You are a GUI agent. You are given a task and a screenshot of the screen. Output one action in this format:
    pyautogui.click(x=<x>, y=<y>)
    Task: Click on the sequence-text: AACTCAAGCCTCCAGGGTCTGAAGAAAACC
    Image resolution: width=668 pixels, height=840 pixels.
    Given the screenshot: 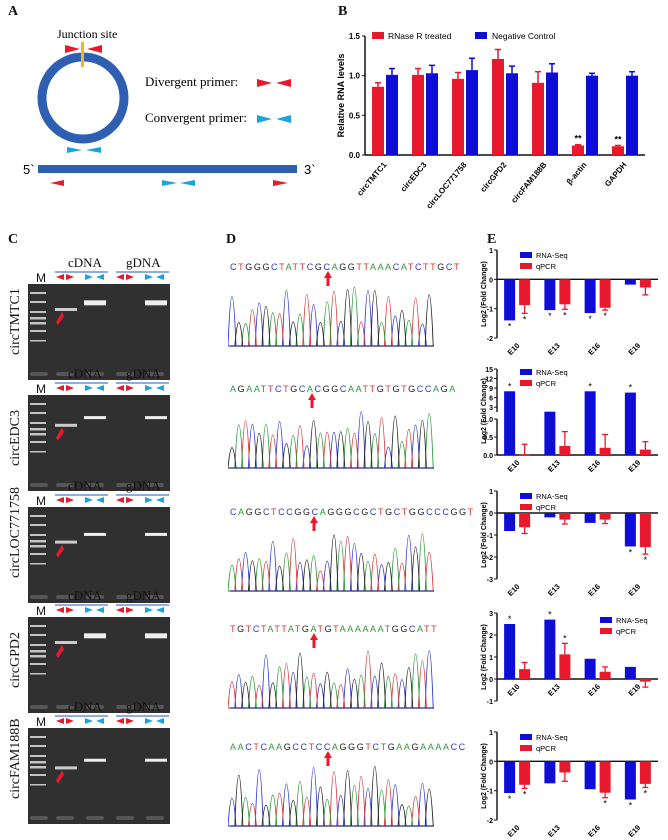 What is the action you would take?
    pyautogui.click(x=348, y=747)
    